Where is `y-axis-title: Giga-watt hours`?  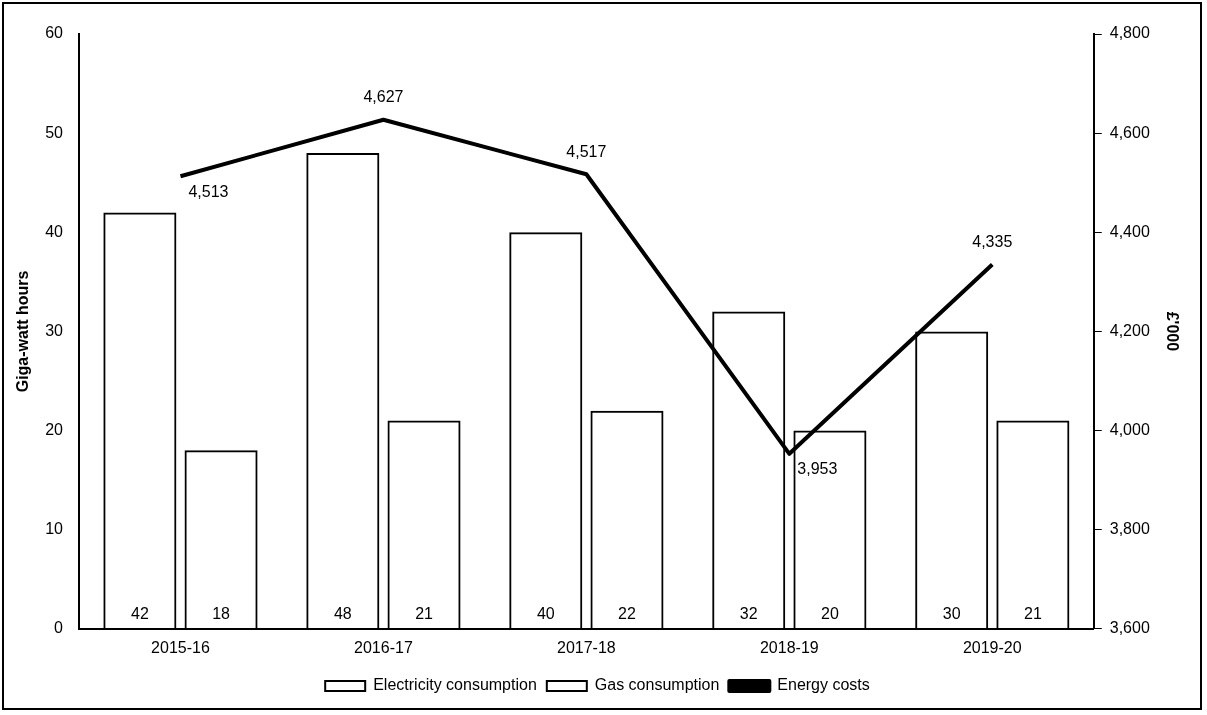
y-axis-title: Giga-watt hours is located at coordinates (23, 331).